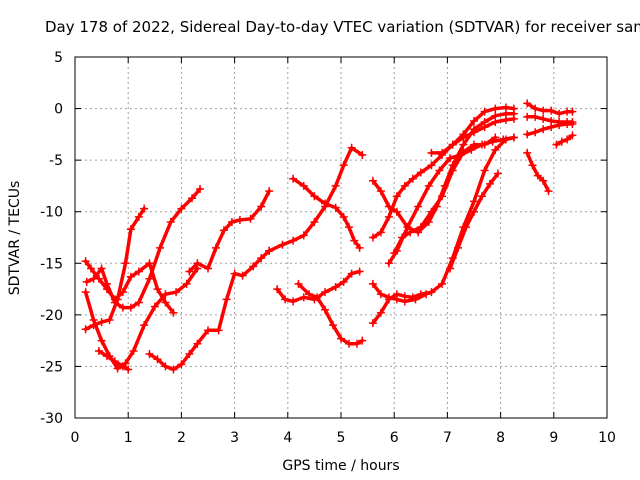 This screenshot has height=480, width=640. Describe the element at coordinates (447, 438) in the screenshot. I see `x-tick-label: 7` at that location.